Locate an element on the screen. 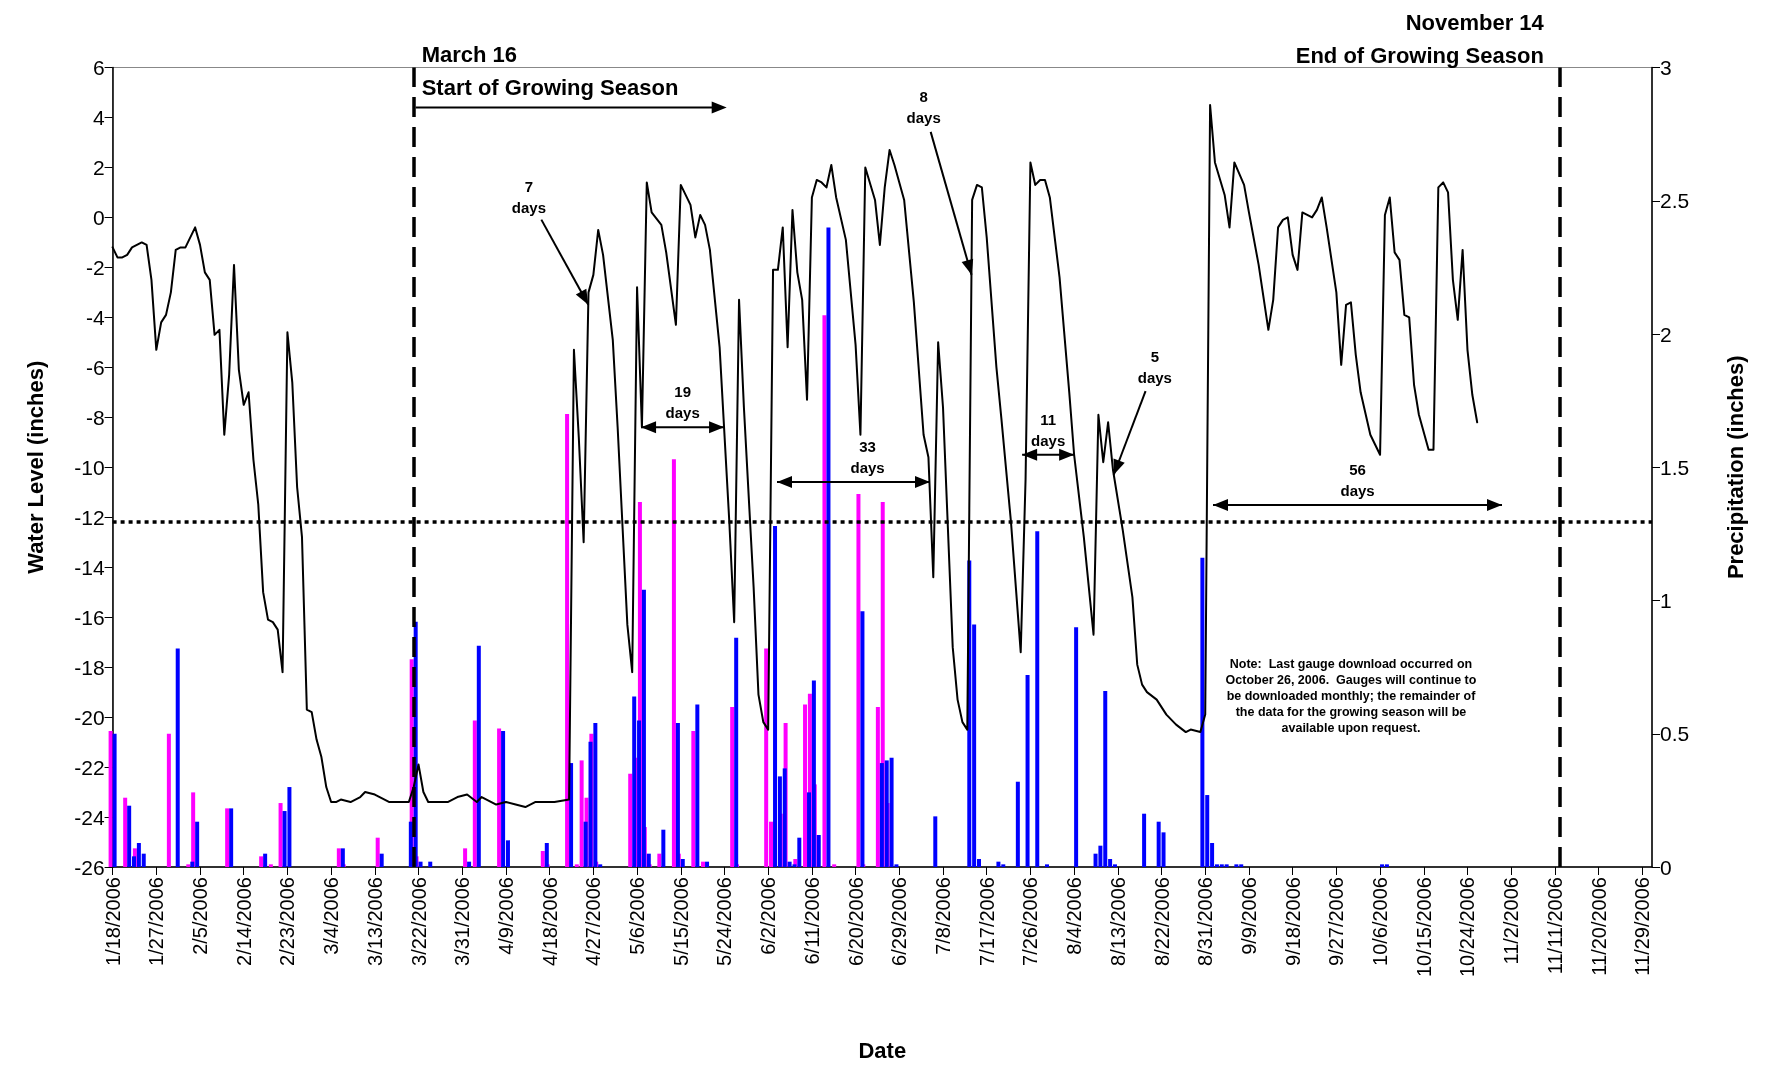  x-tick-label: 10/6/2006 is located at coordinates (1380, 921).